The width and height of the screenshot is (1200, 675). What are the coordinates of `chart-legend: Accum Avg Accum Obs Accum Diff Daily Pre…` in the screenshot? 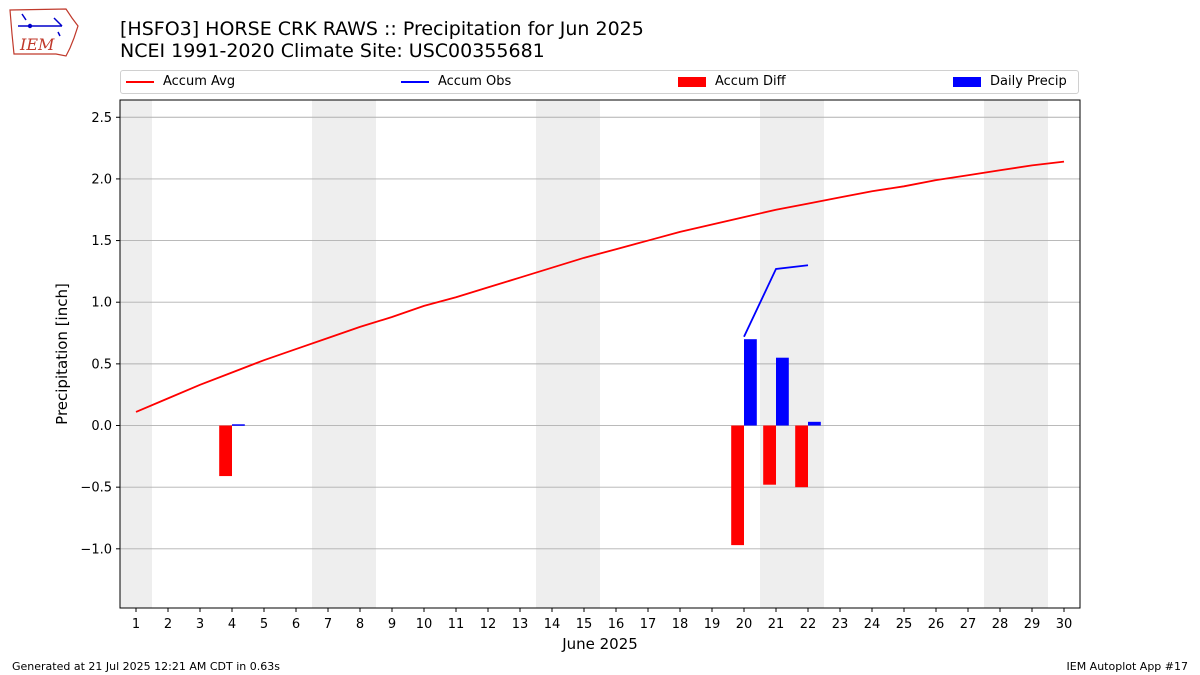 It's located at (599, 82).